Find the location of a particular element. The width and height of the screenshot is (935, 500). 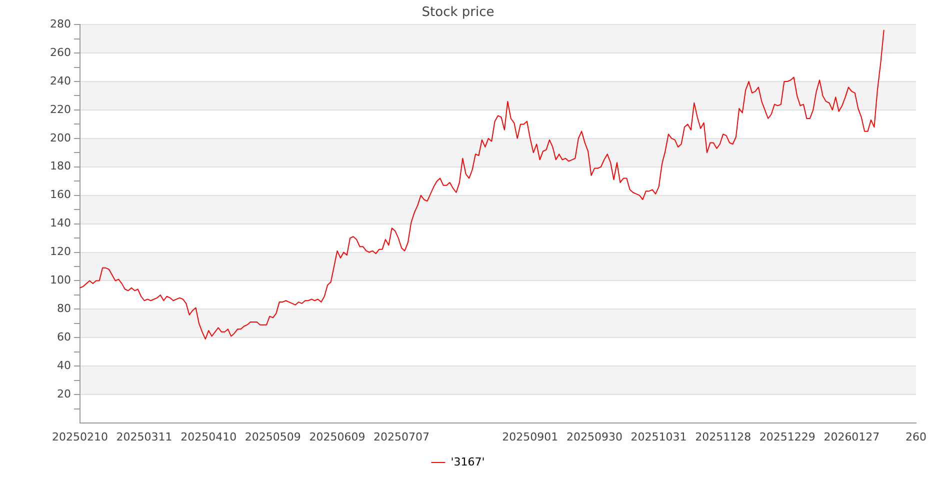

y-tick-label: 60 is located at coordinates (64, 337).